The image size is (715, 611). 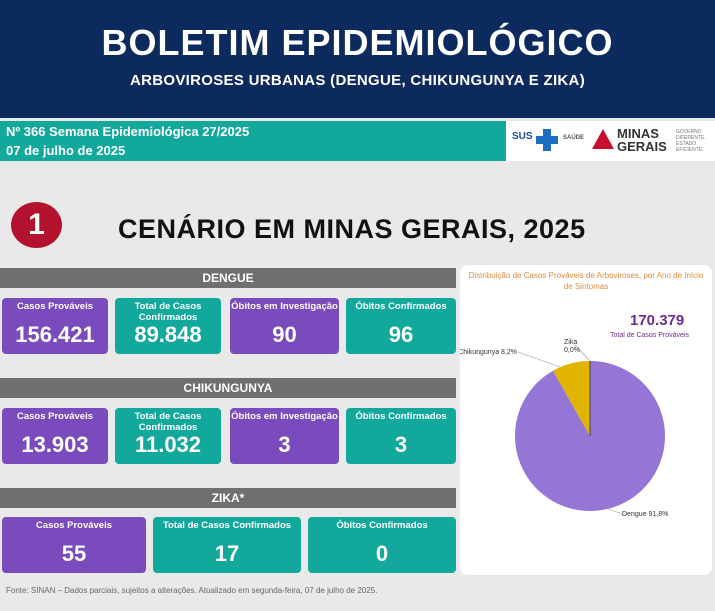 I want to click on total-cases-value: 170.379, so click(x=657, y=320).